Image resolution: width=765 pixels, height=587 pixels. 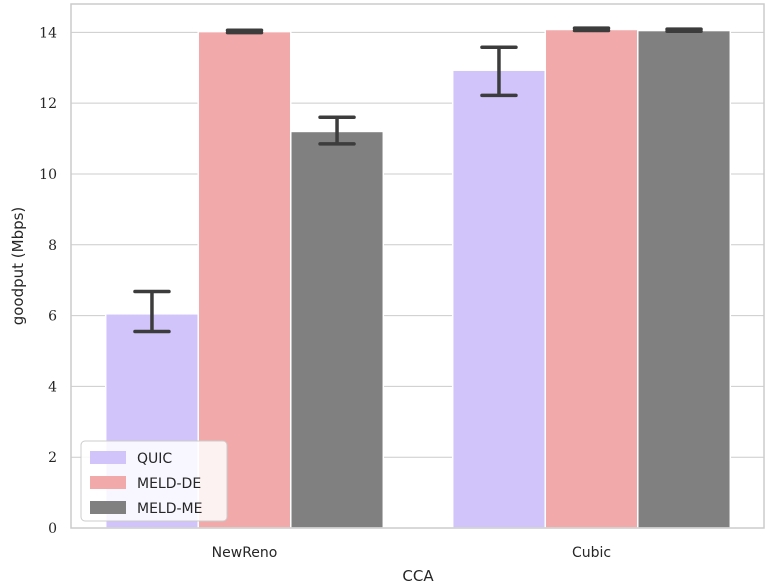 What do you see at coordinates (48, 281) in the screenshot?
I see `y-tick-labels: 0 2 4 6 8 10 12 14` at bounding box center [48, 281].